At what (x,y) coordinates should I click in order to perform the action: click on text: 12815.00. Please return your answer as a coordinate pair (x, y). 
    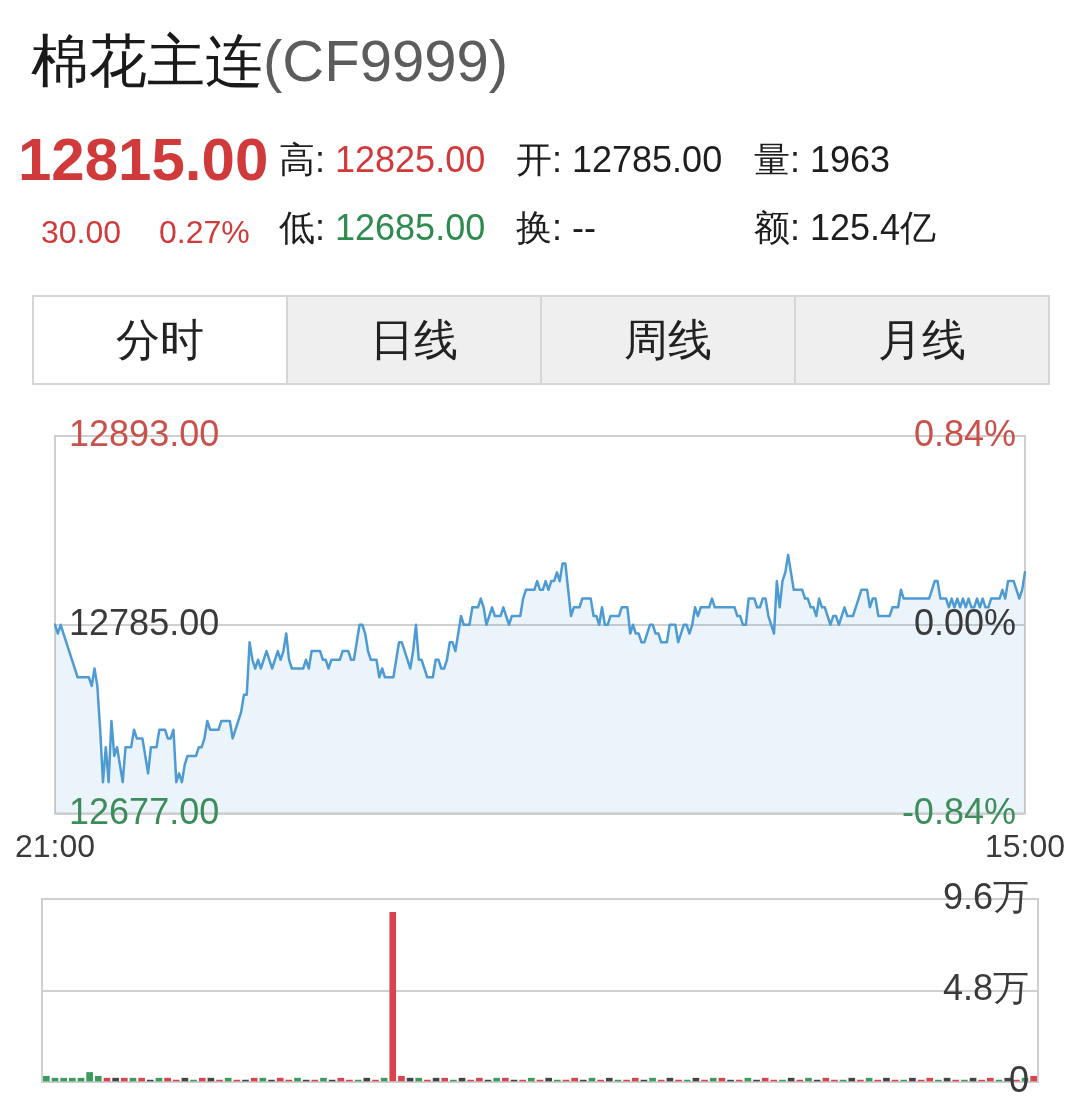
    Looking at the image, I should click on (143, 160).